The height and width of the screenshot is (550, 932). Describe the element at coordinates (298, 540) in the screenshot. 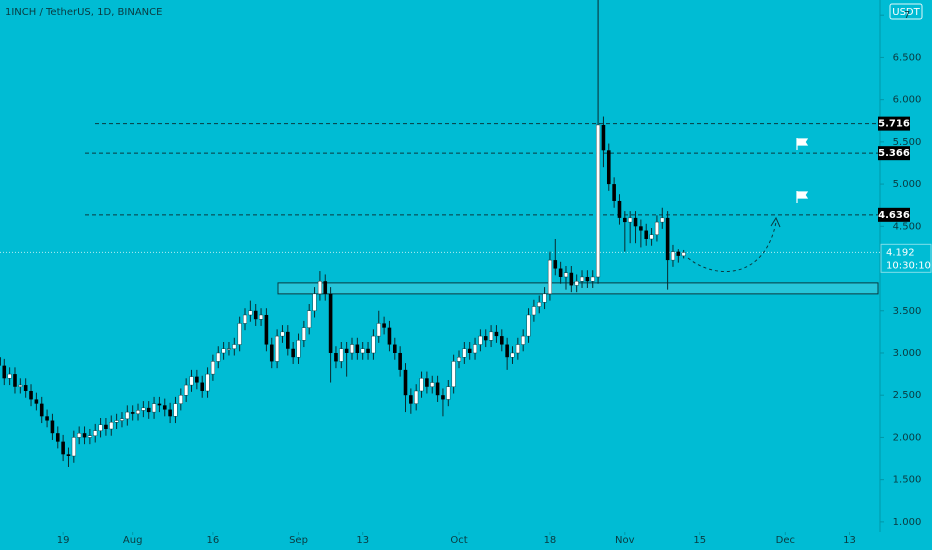

I see `x-tick-label: Sep` at that location.